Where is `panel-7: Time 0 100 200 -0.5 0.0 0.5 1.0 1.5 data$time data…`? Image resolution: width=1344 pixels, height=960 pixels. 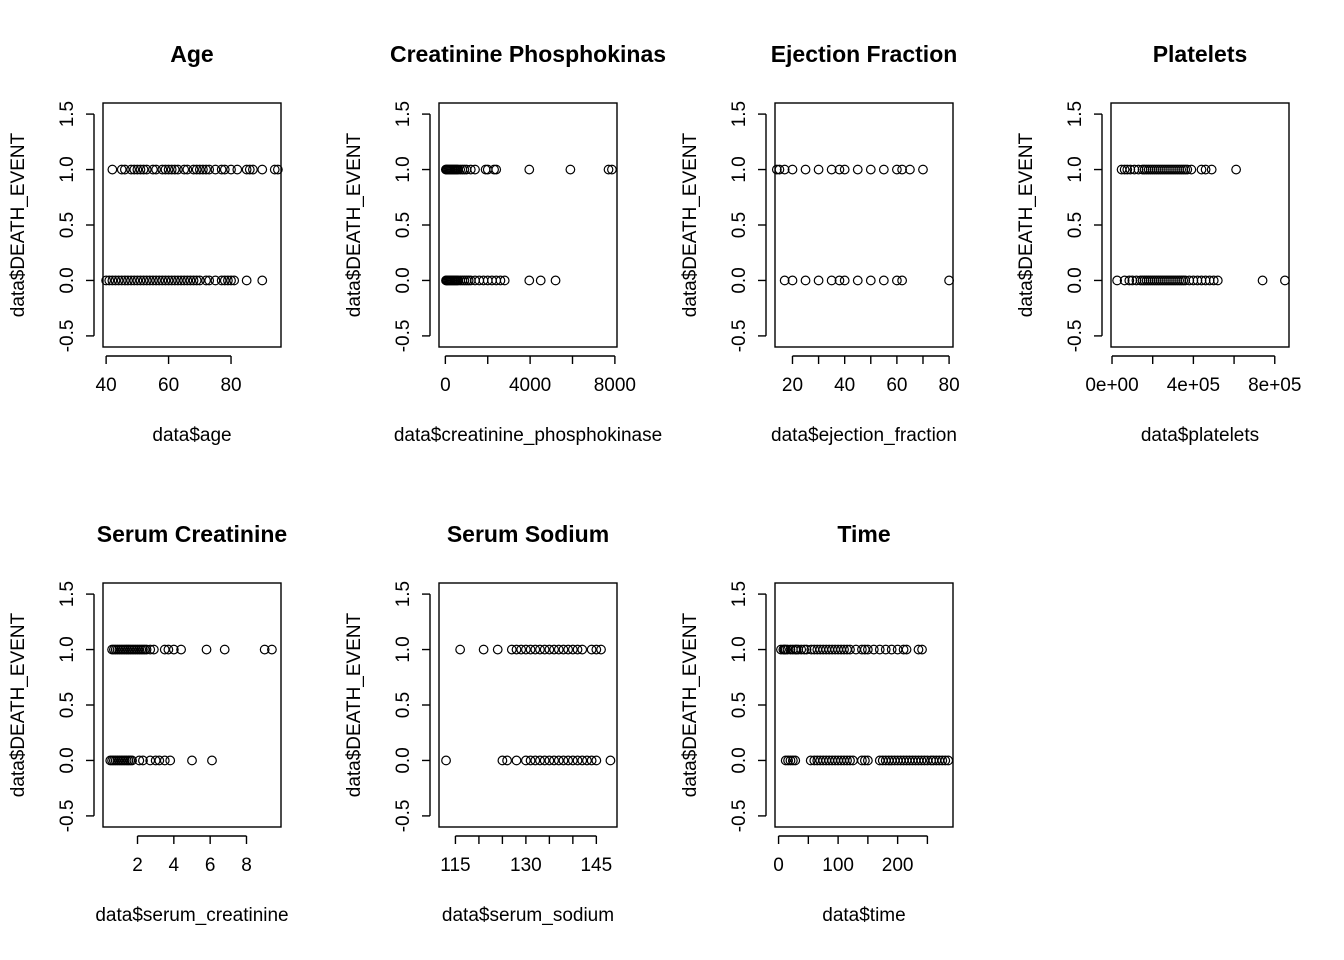
panel-7: Time 0 100 200 -0.5 0.0 0.5 1.0 1.5 data$time data… is located at coordinates (817, 723).